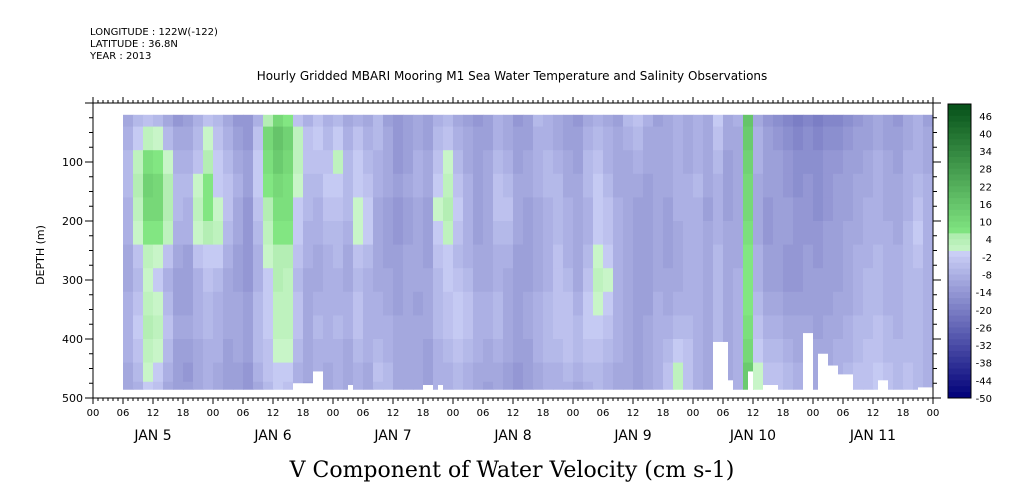  Describe the element at coordinates (512, 470) in the screenshot. I see `variable-label: V Component of Water Velocity (cm s-1)` at that location.